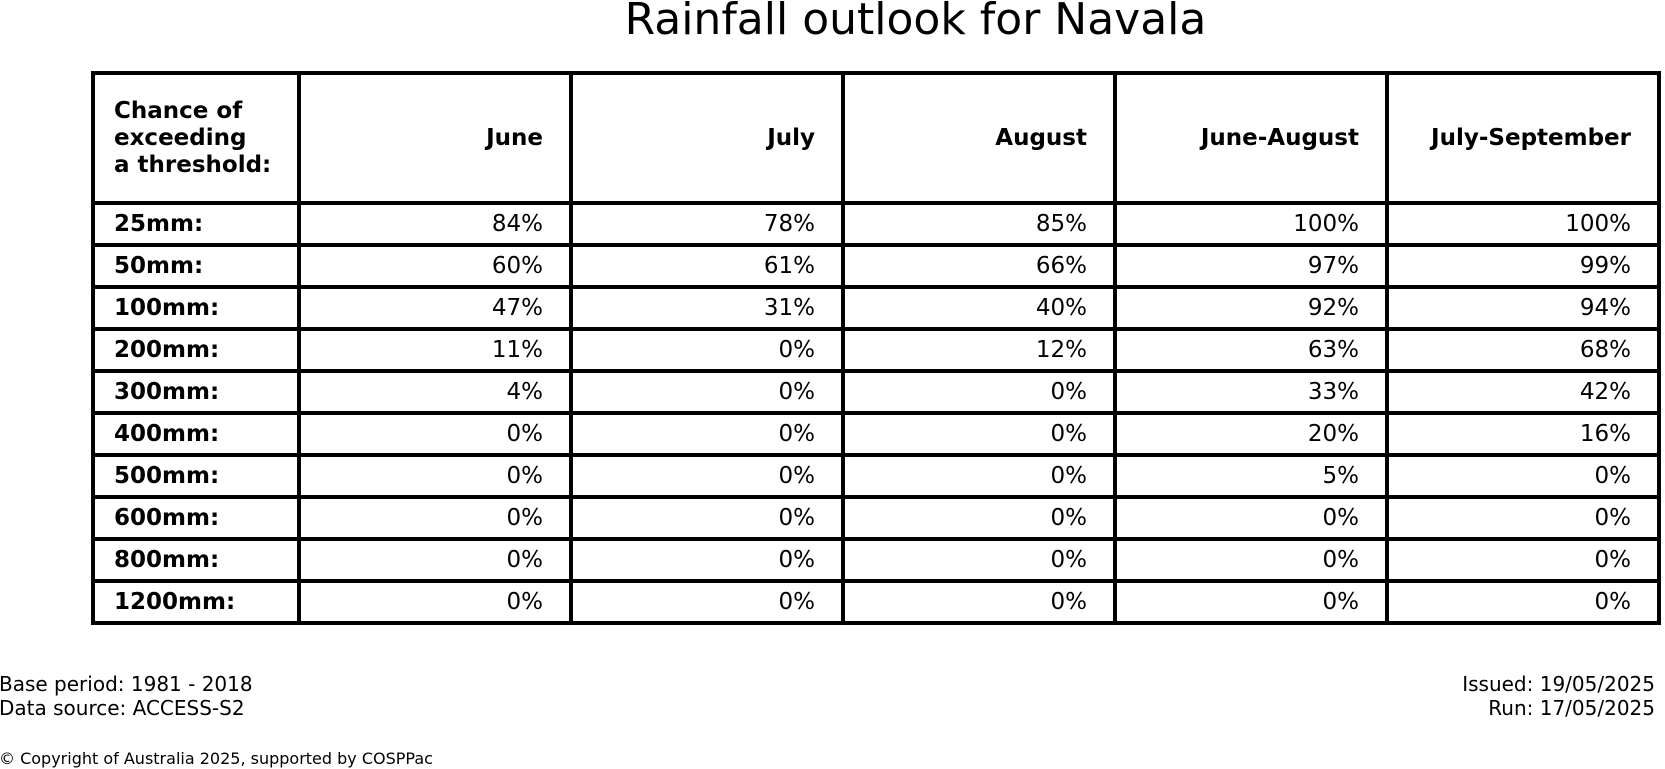 The height and width of the screenshot is (769, 1665). I want to click on row-threshold-label: 400mm:, so click(196, 434).